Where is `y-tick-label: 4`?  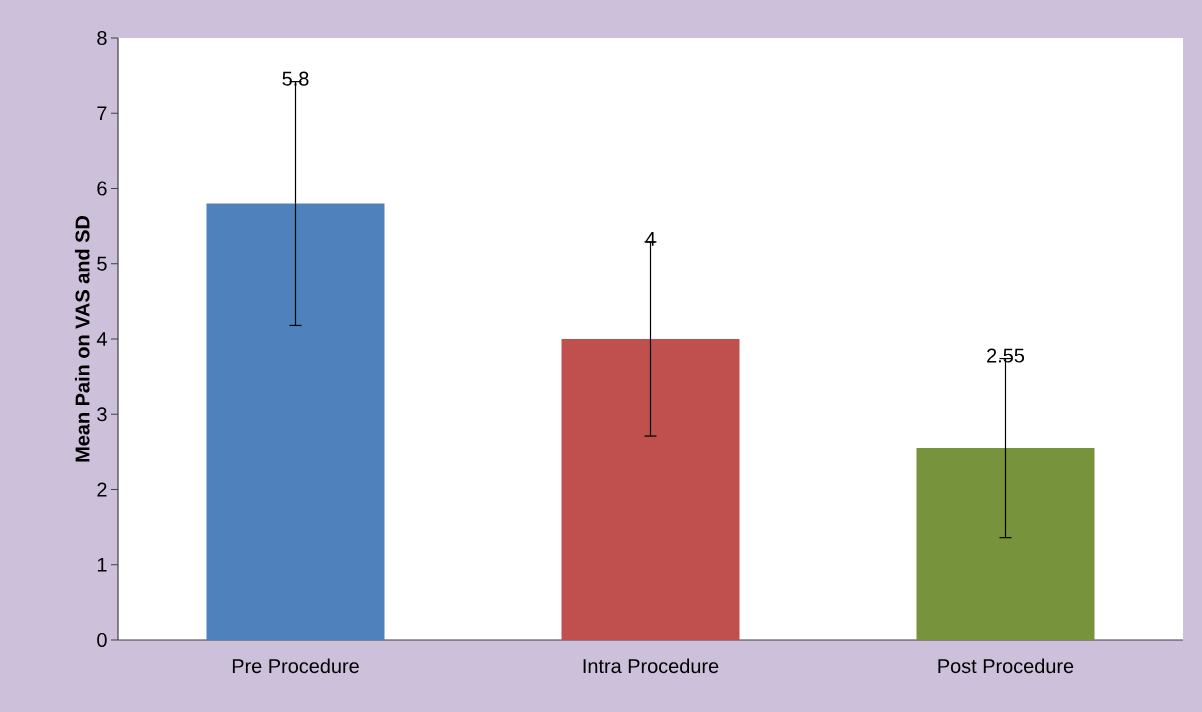
y-tick-label: 4 is located at coordinates (101, 339).